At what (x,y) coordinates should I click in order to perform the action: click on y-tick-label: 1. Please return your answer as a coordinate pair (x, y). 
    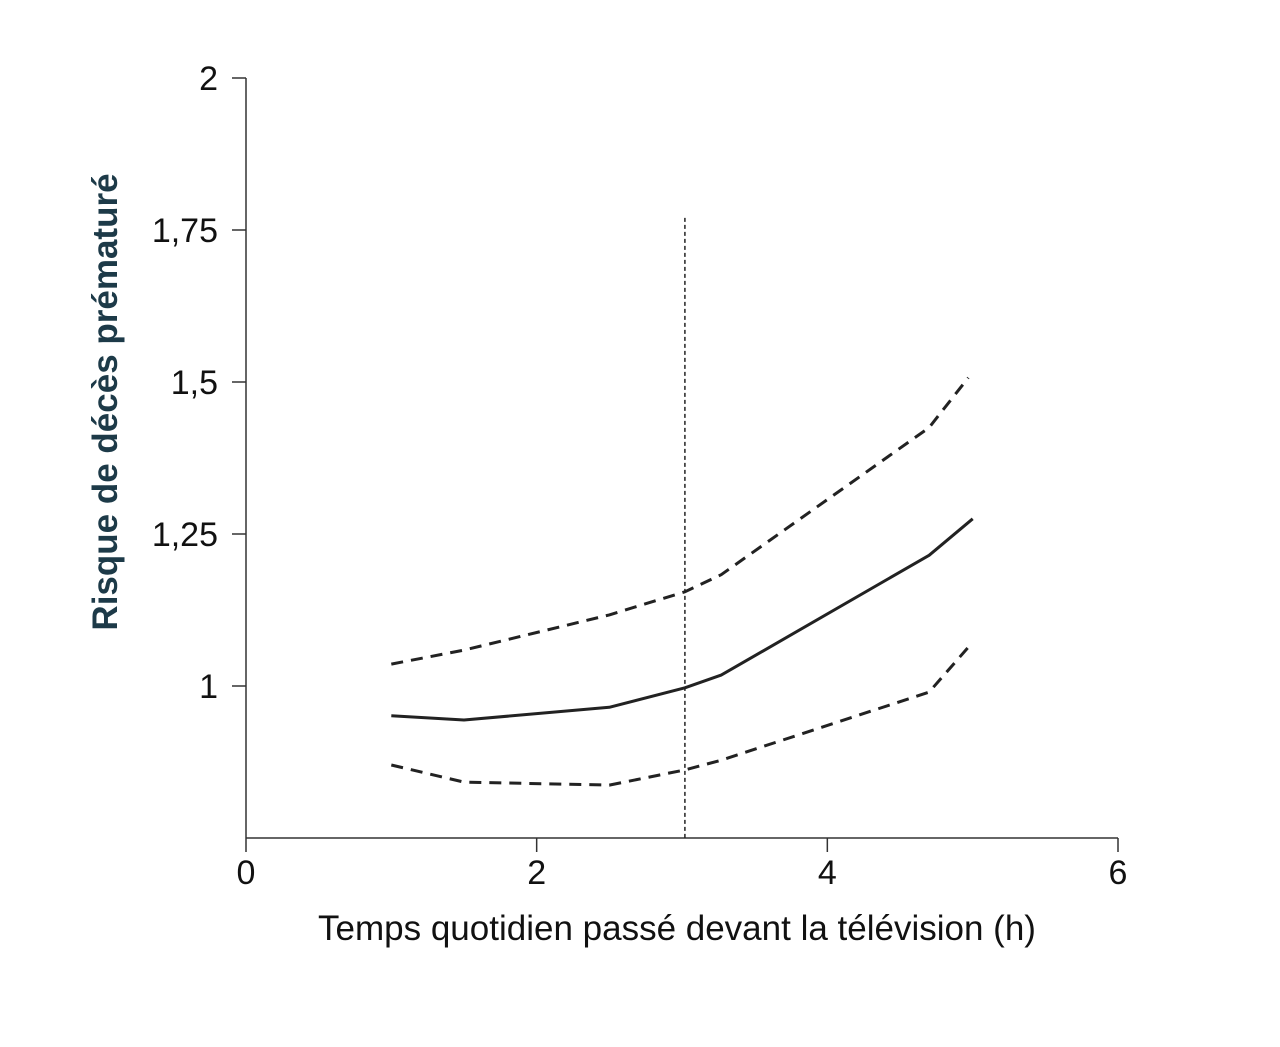
    Looking at the image, I should click on (208, 687).